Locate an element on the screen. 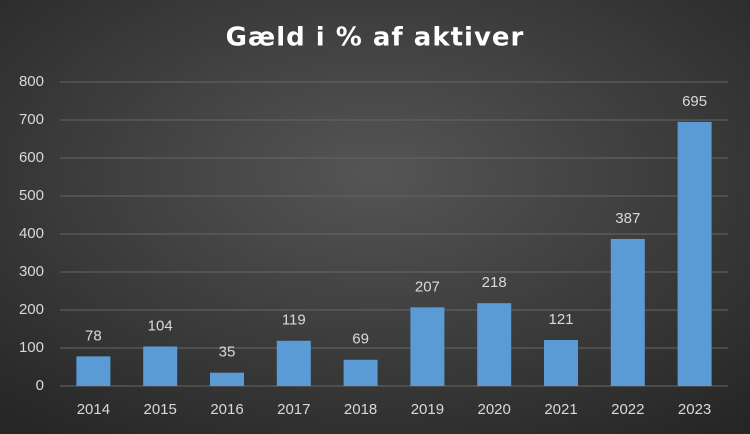 The width and height of the screenshot is (750, 434). x-tick-label: 2021 is located at coordinates (560, 409).